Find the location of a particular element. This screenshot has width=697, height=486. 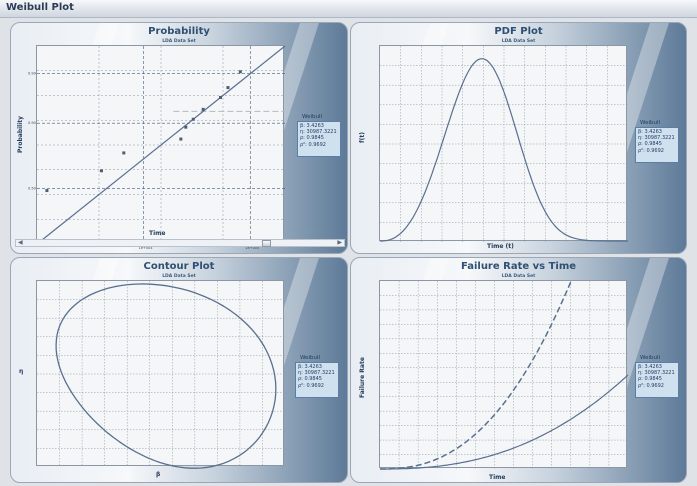

probability-xlabel: Time is located at coordinates (157, 233).